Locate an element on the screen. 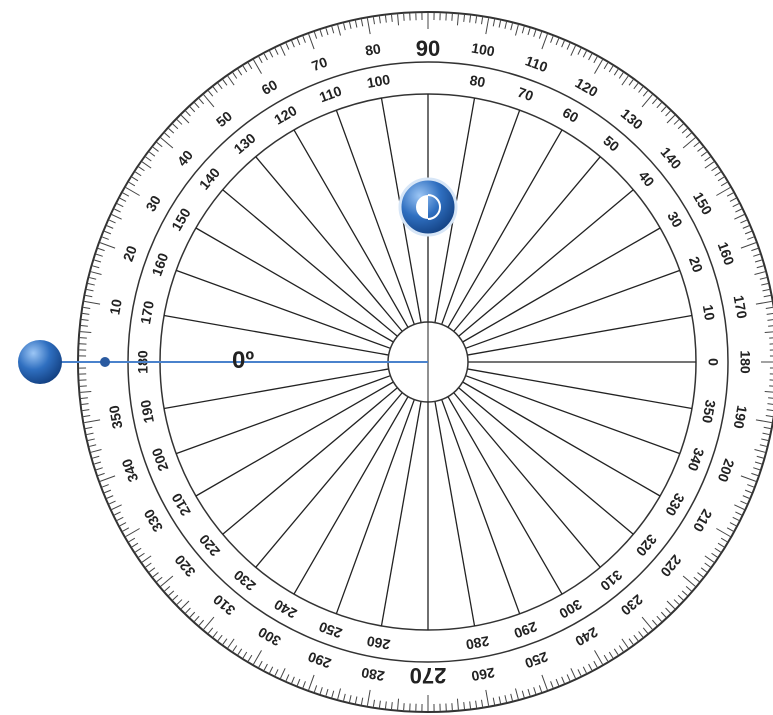 This screenshot has width=773, height=715. toggle-button is located at coordinates (428, 207).